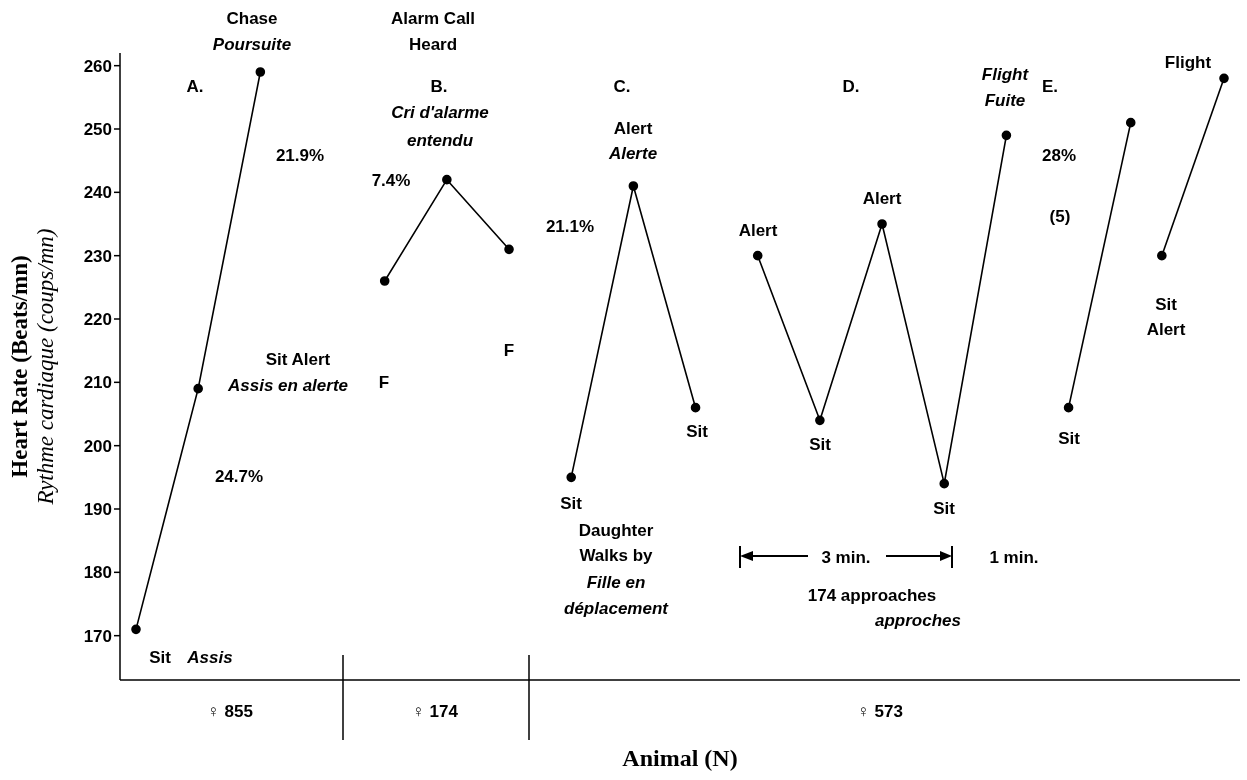 The height and width of the screenshot is (780, 1247). I want to click on annotation: 21.9%, so click(300, 156).